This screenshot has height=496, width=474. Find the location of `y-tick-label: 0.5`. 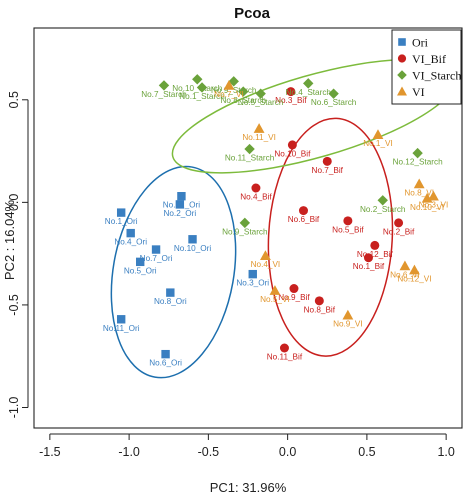

y-tick-label: 0.5 is located at coordinates (14, 99).